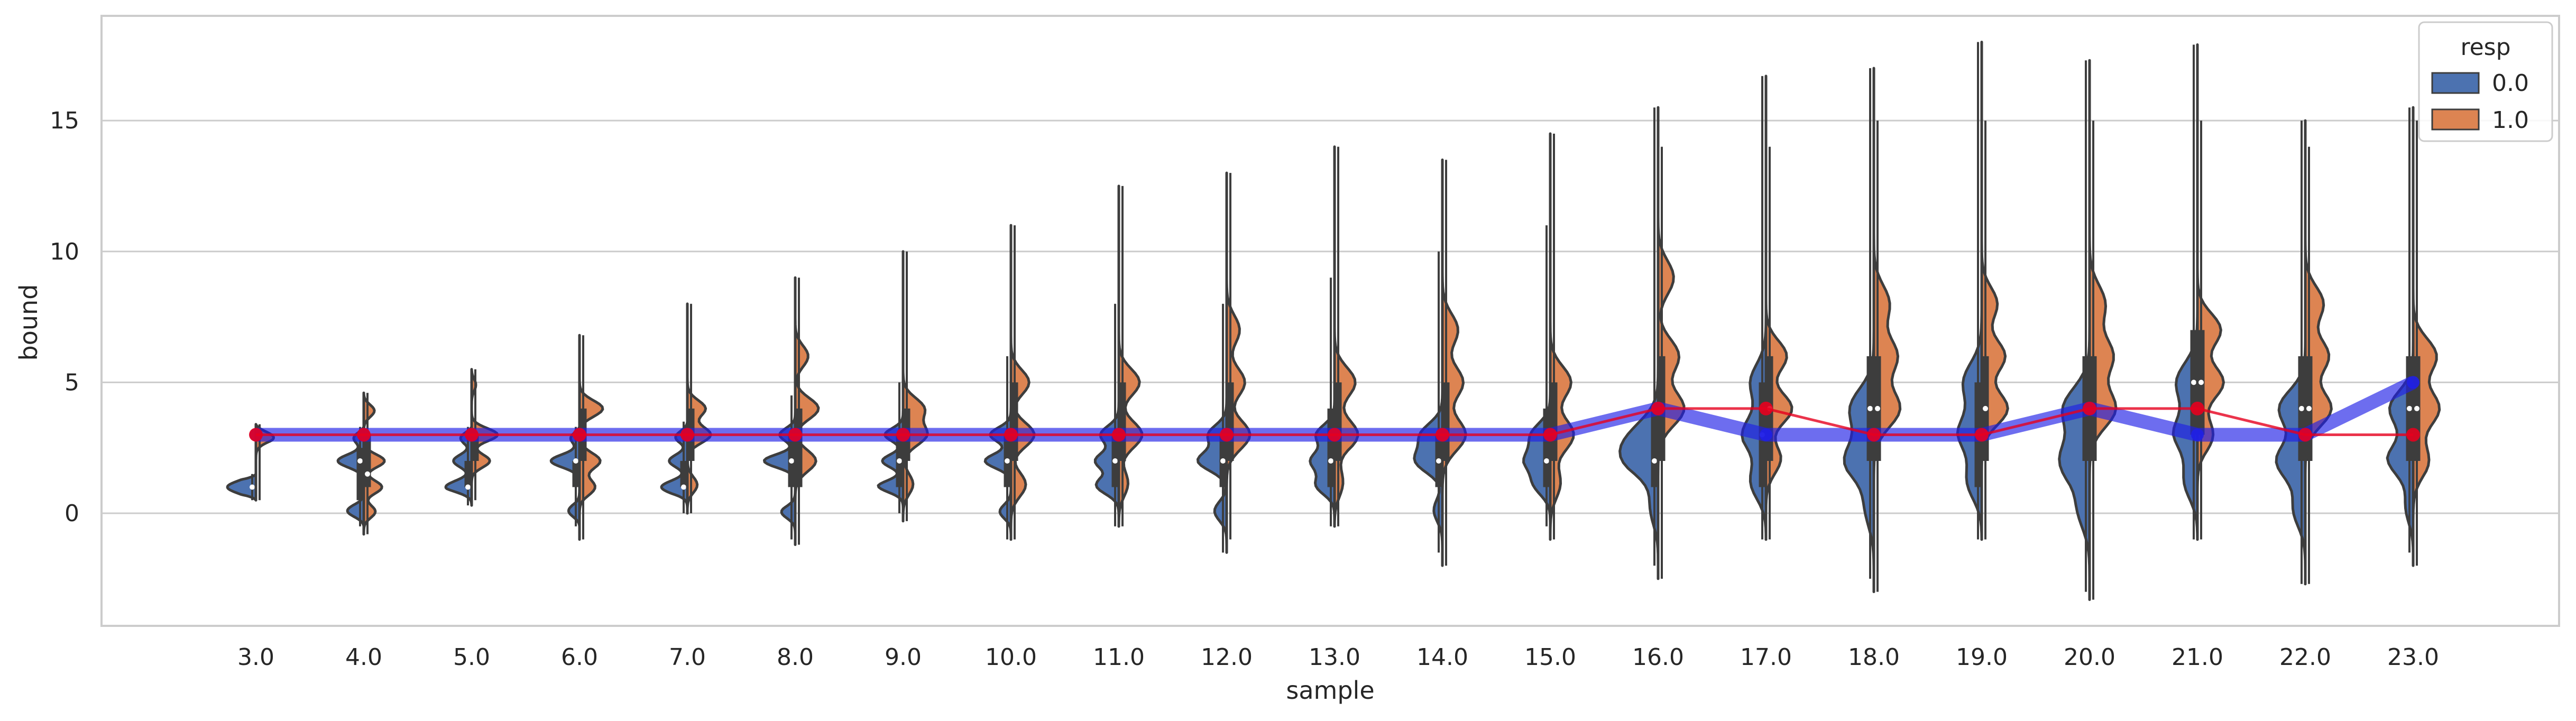  I want to click on x-tick-label-19: 22.0, so click(2305, 657).